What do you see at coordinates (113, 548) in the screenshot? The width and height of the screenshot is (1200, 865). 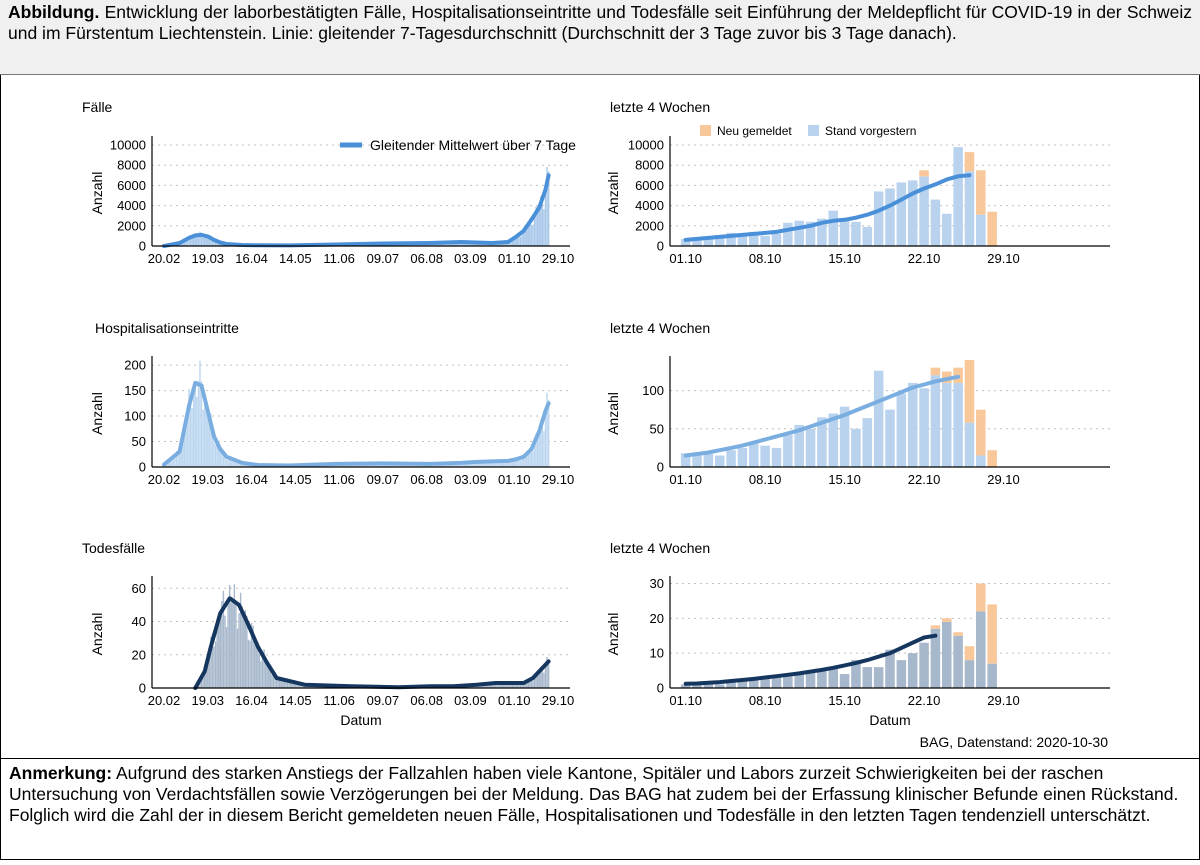 I see `tod-gesamt-title: Todesfälle` at bounding box center [113, 548].